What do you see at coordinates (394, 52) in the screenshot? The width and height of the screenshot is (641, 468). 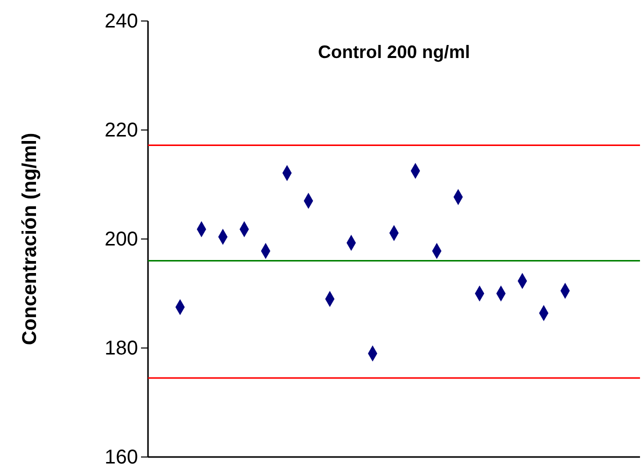 I see `text: Control 200 ng/ml` at bounding box center [394, 52].